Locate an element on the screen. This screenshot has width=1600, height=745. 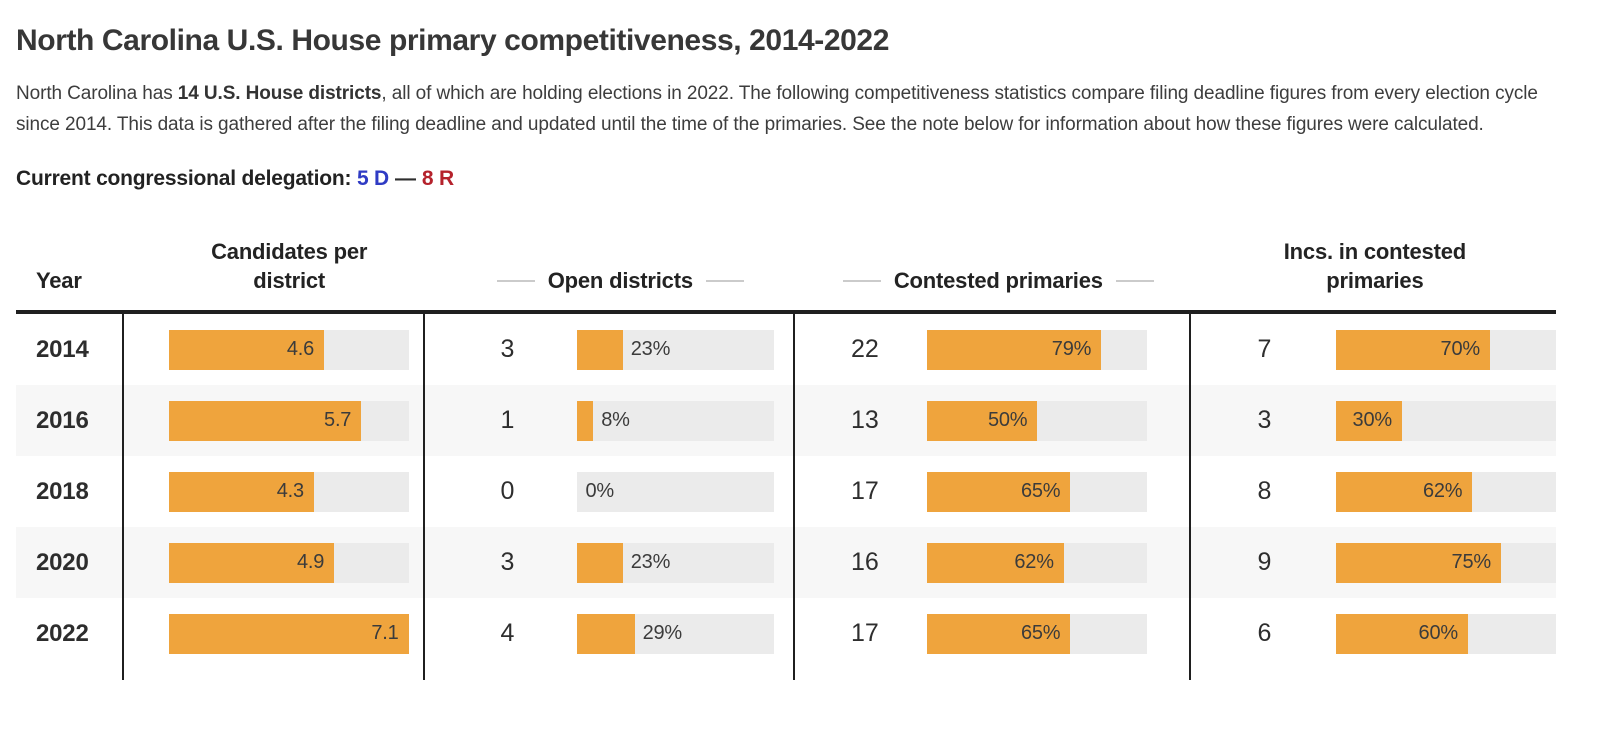
column-header-open-label: Open districts is located at coordinates (620, 280).